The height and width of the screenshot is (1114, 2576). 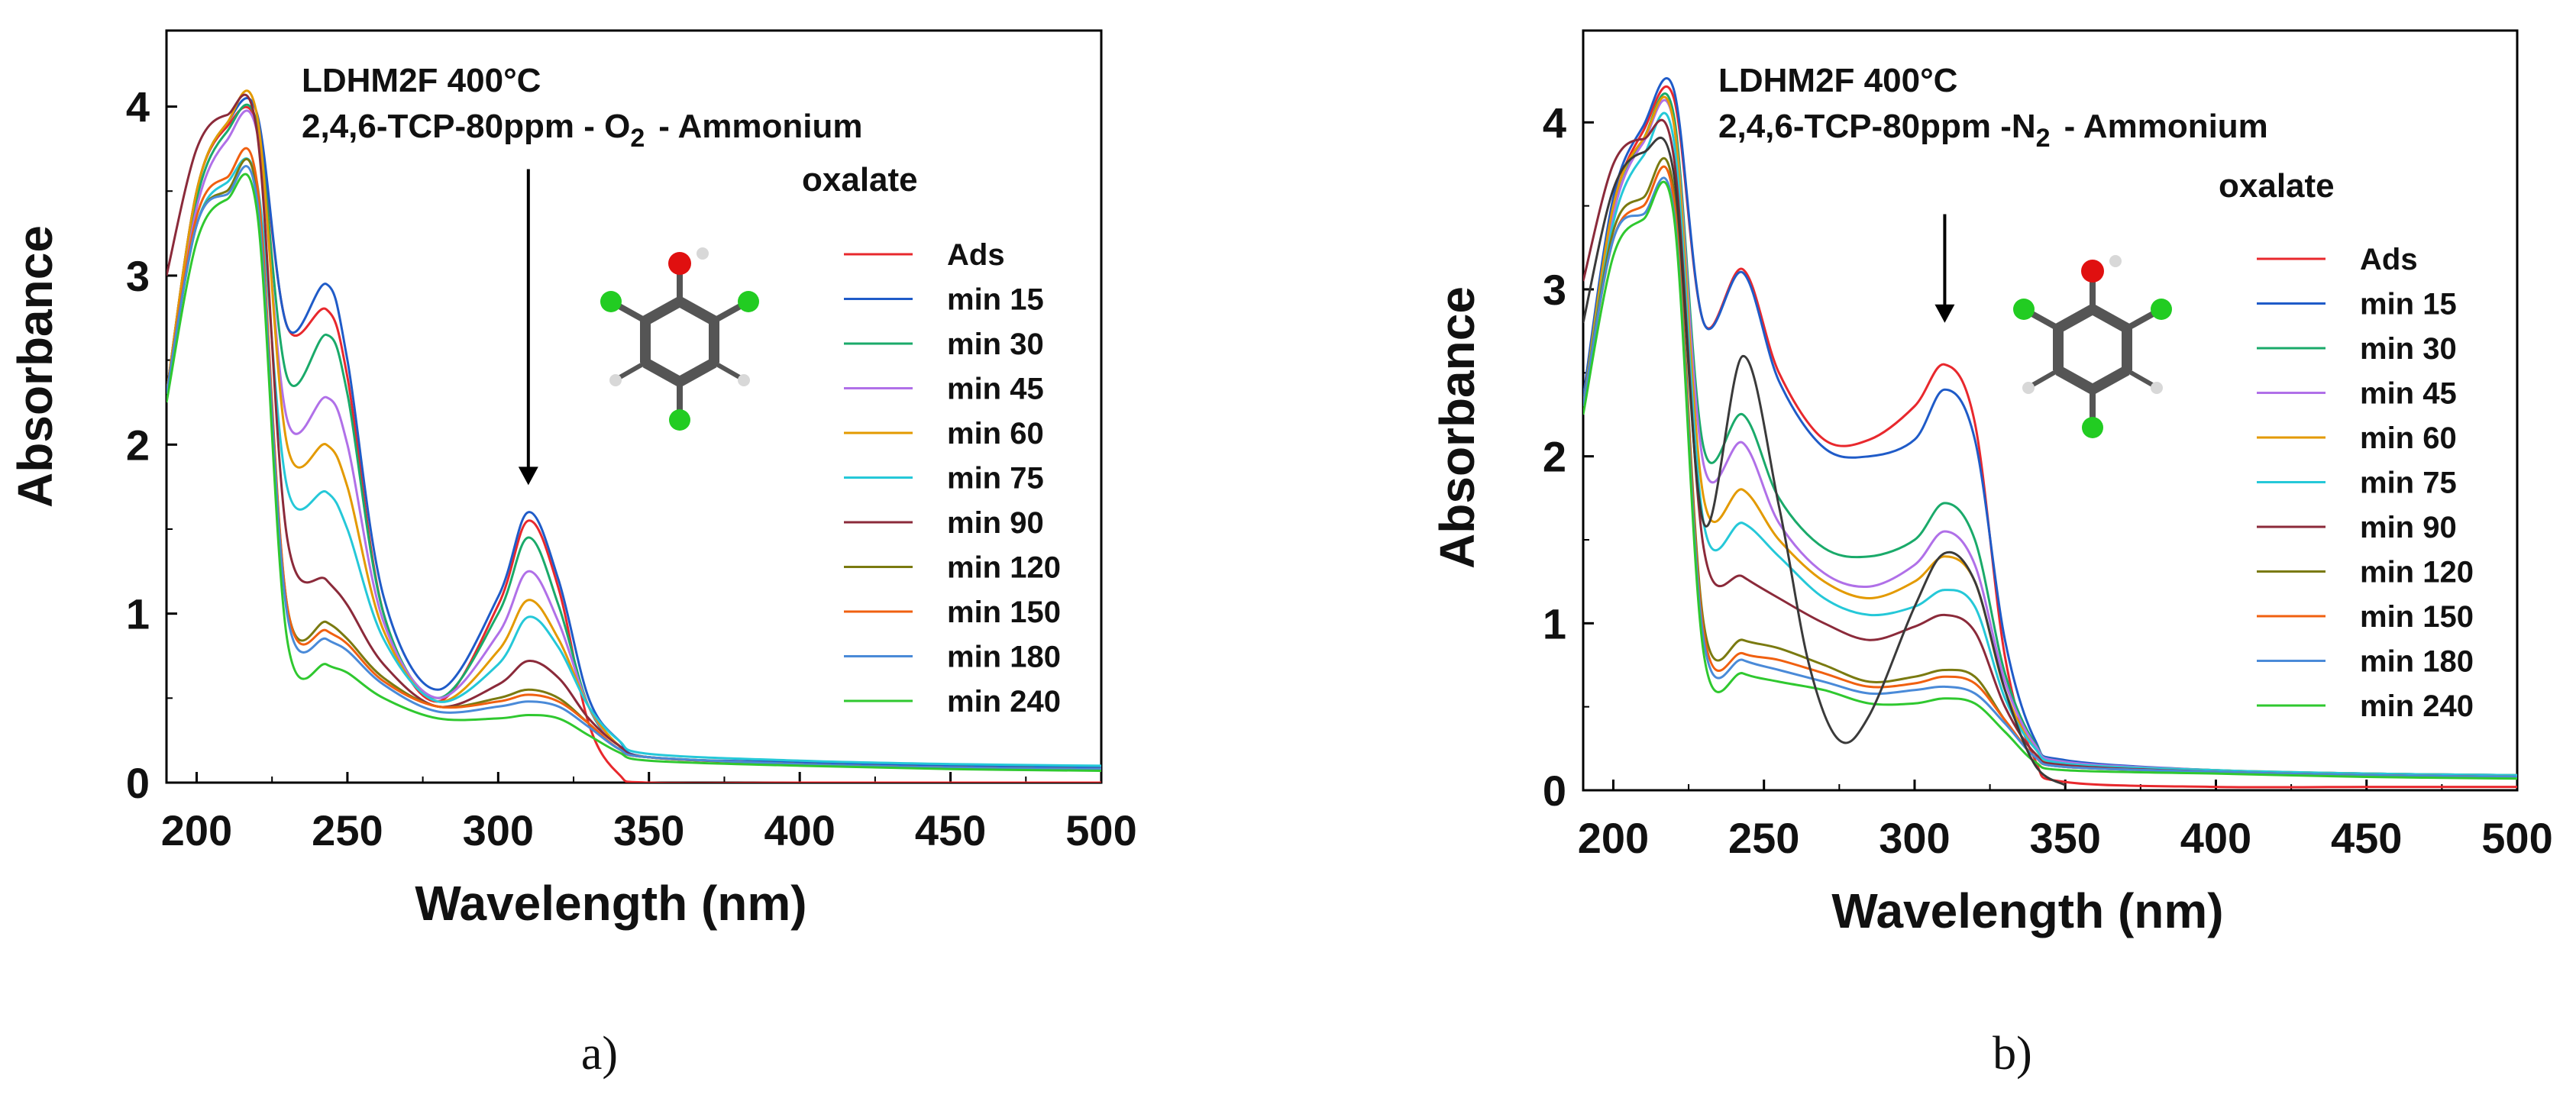 I want to click on panel-label: a), so click(x=599, y=1054).